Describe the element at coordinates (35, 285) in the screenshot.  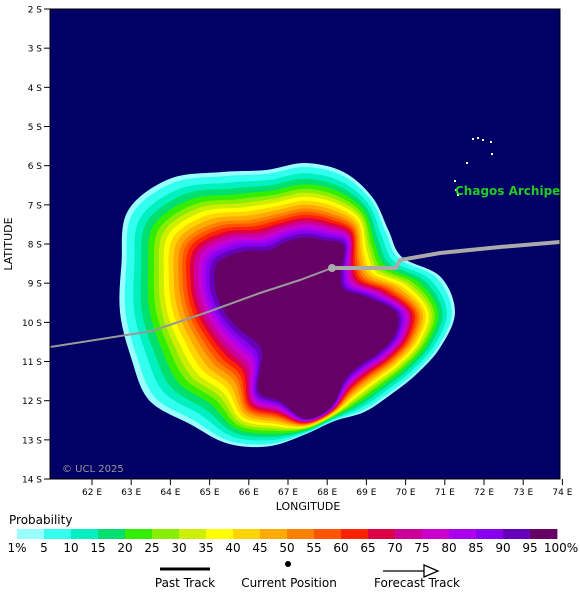
I see `lat-tick-label: 9 S` at that location.